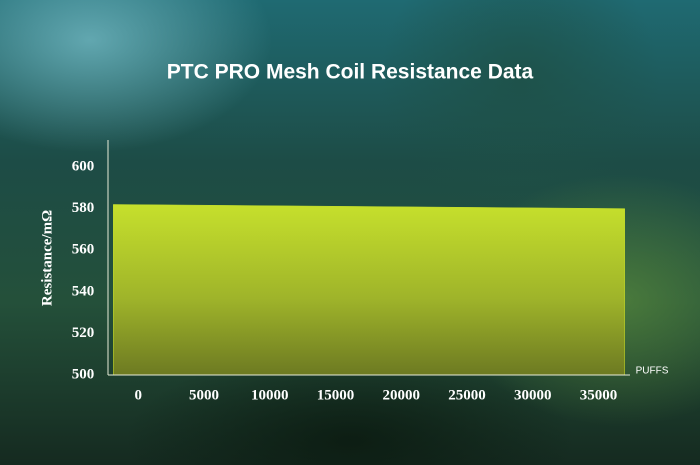 Image resolution: width=700 pixels, height=465 pixels. What do you see at coordinates (467, 395) in the screenshot?
I see `x-tick-label: 25000` at bounding box center [467, 395].